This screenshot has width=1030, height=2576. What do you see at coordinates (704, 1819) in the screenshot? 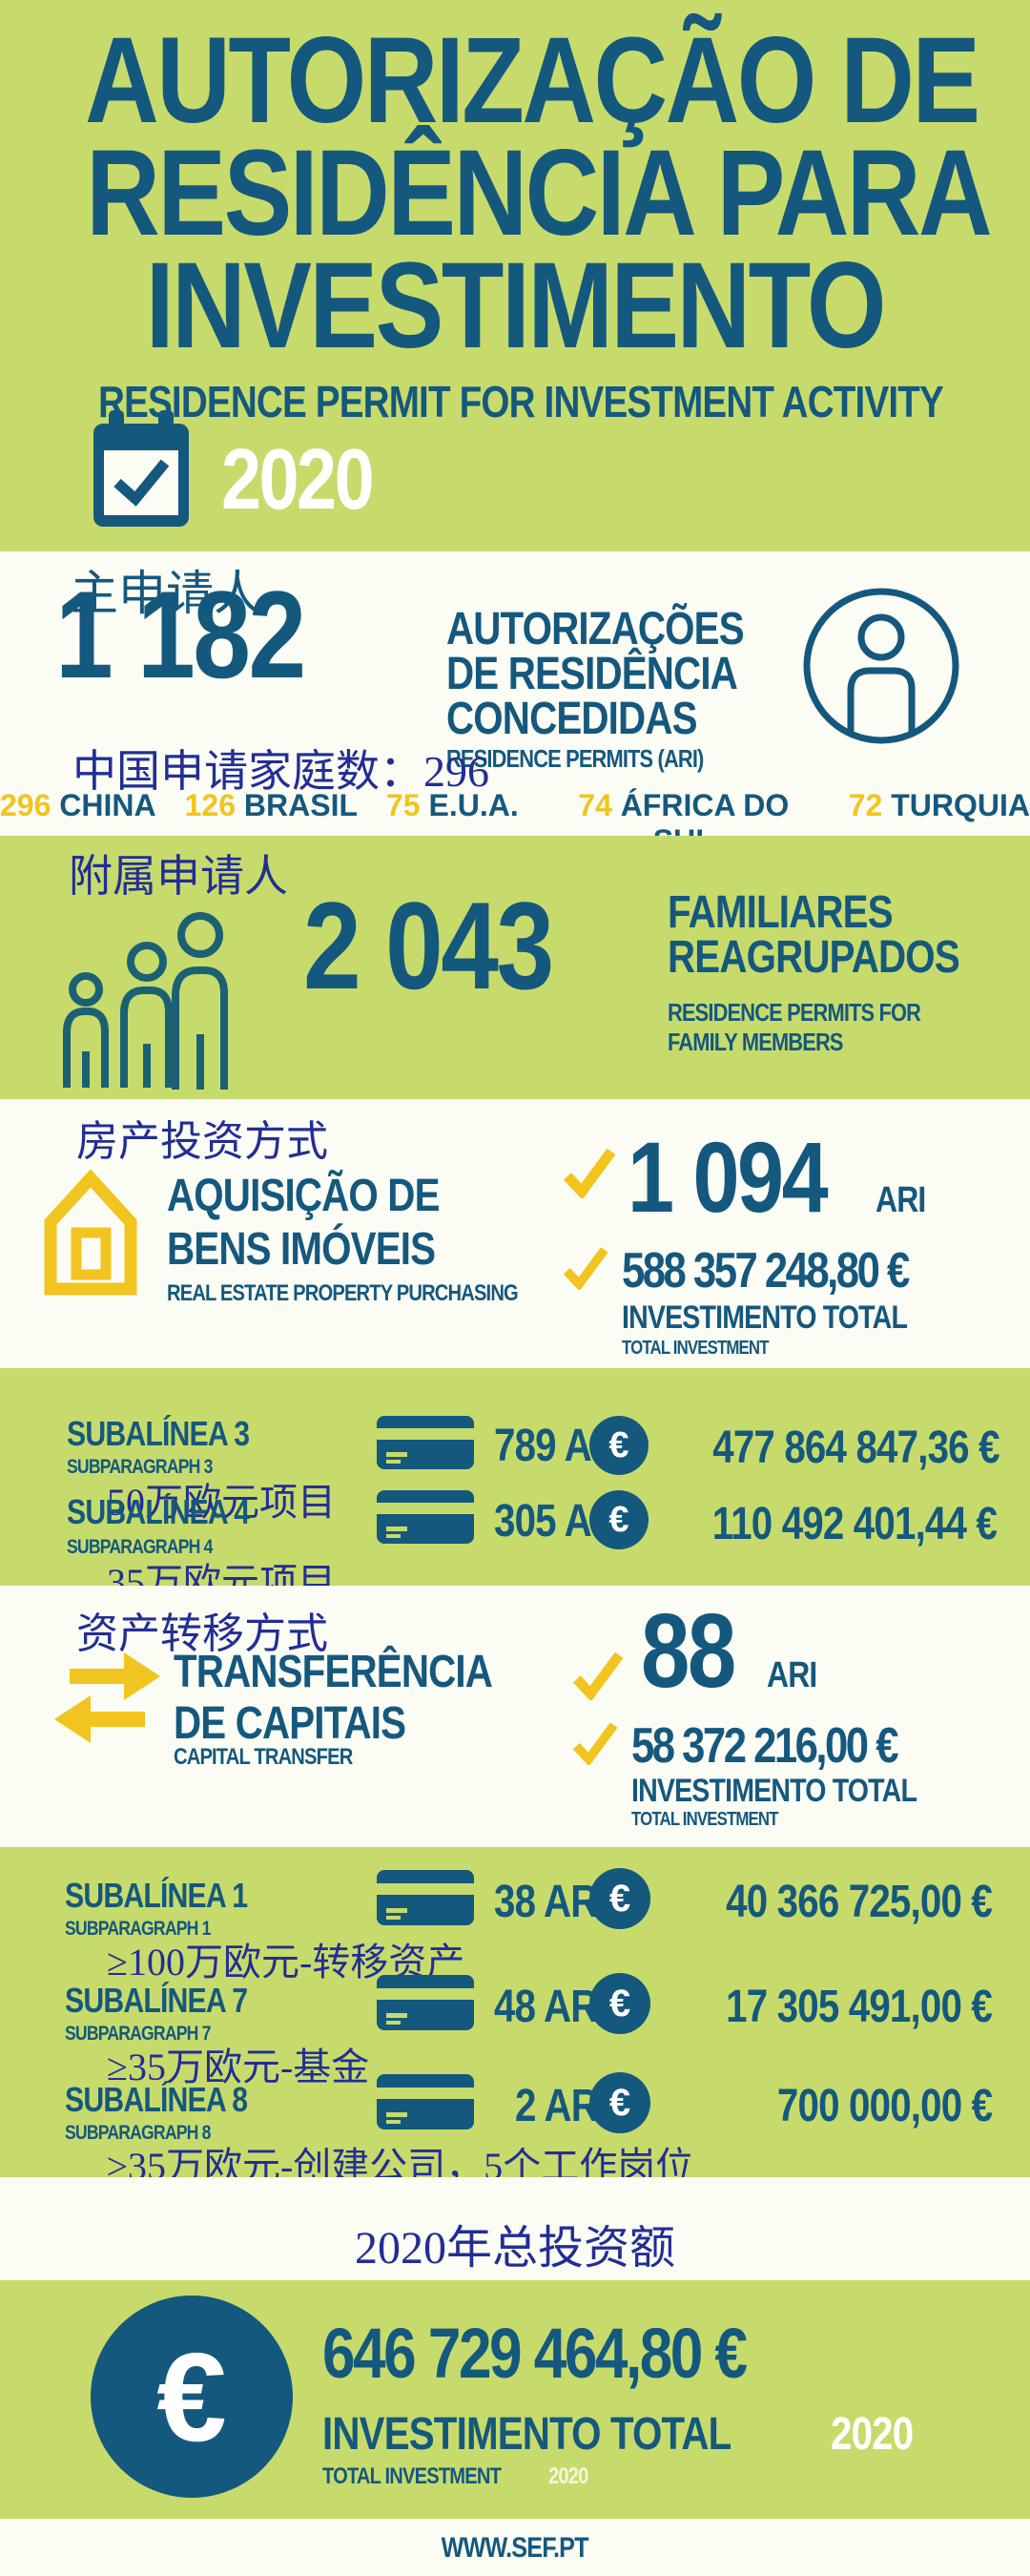
I see `capital-transfer-amount-sublabel: TOTAL INVESTMENT` at bounding box center [704, 1819].